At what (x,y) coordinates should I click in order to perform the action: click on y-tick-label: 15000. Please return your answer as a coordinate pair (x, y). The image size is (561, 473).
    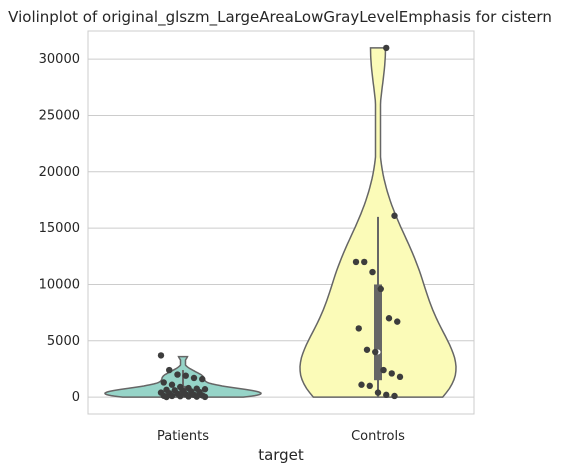
    Looking at the image, I should click on (59, 228).